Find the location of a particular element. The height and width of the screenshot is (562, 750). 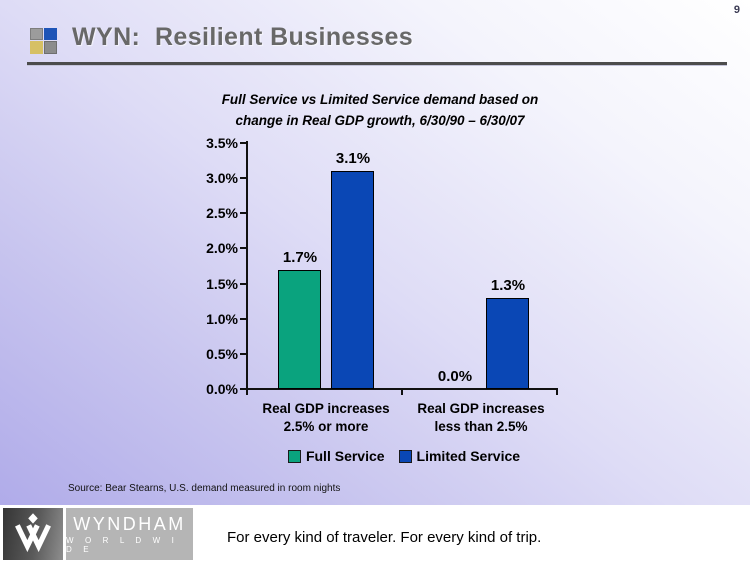

slide-corner-logo is located at coordinates (43, 41).